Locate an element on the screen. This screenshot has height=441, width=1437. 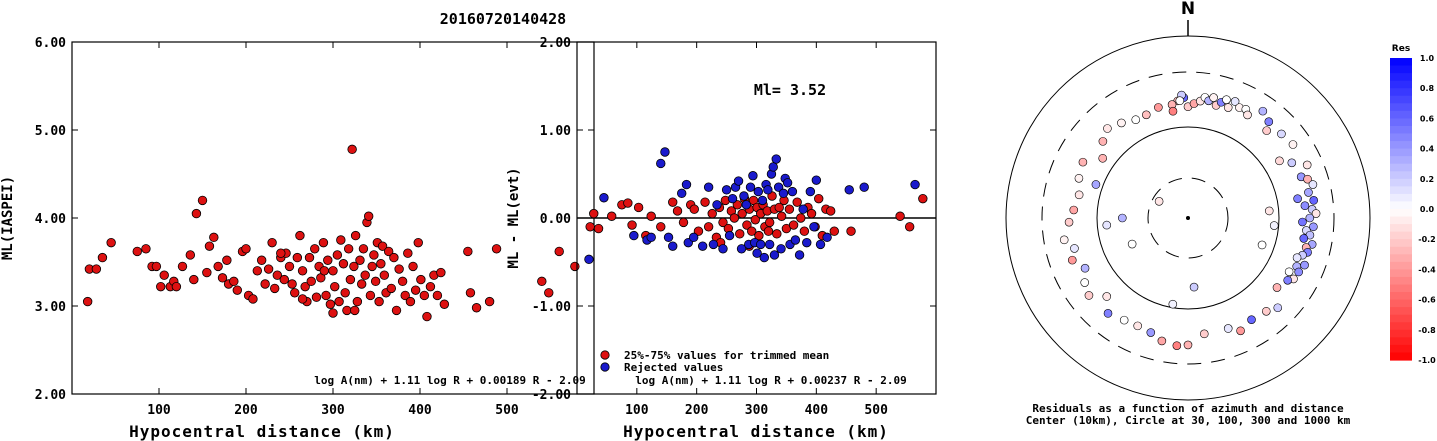
x-tick-label: 400 is located at coordinates (817, 410).